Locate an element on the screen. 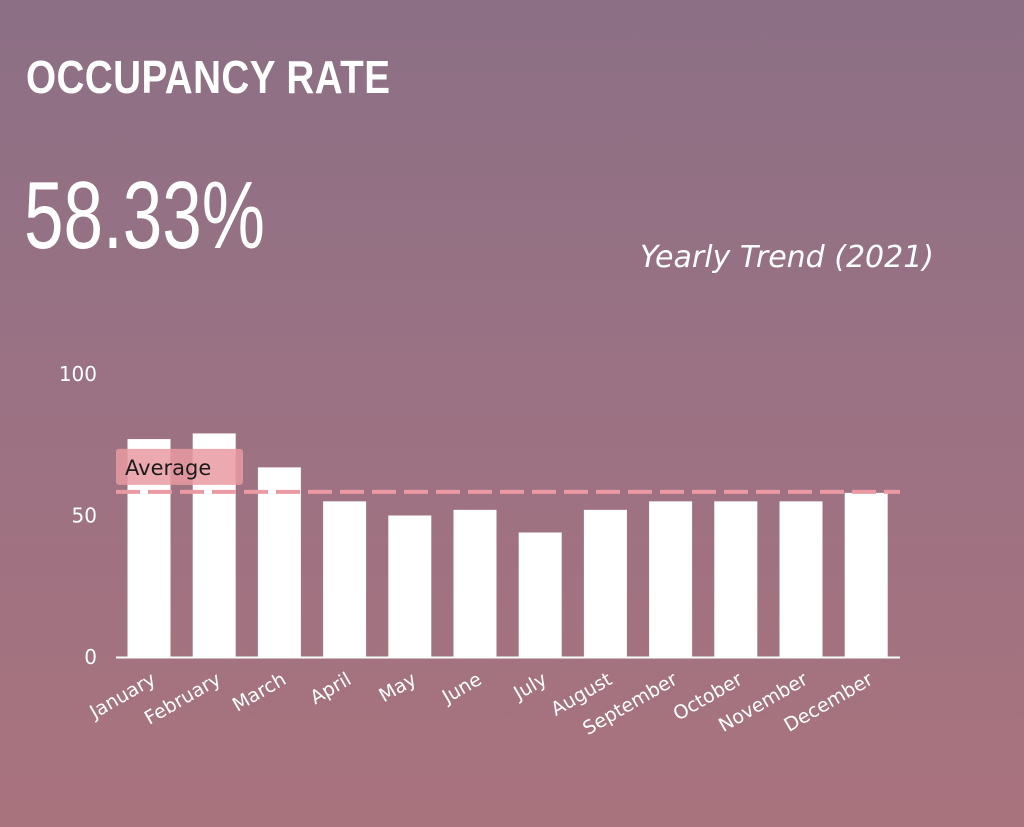 The width and height of the screenshot is (1024, 827). bar-november is located at coordinates (801, 579).